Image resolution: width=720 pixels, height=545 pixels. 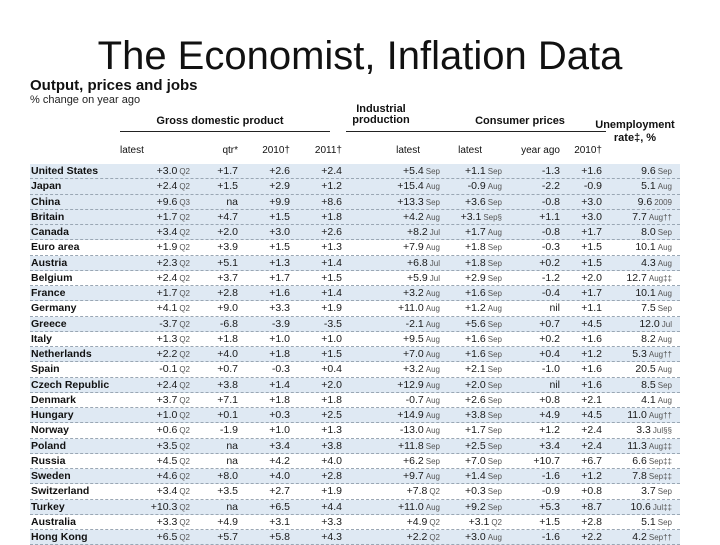 I want to click on gdp-latest: +2.3 Q2, so click(x=140, y=263).